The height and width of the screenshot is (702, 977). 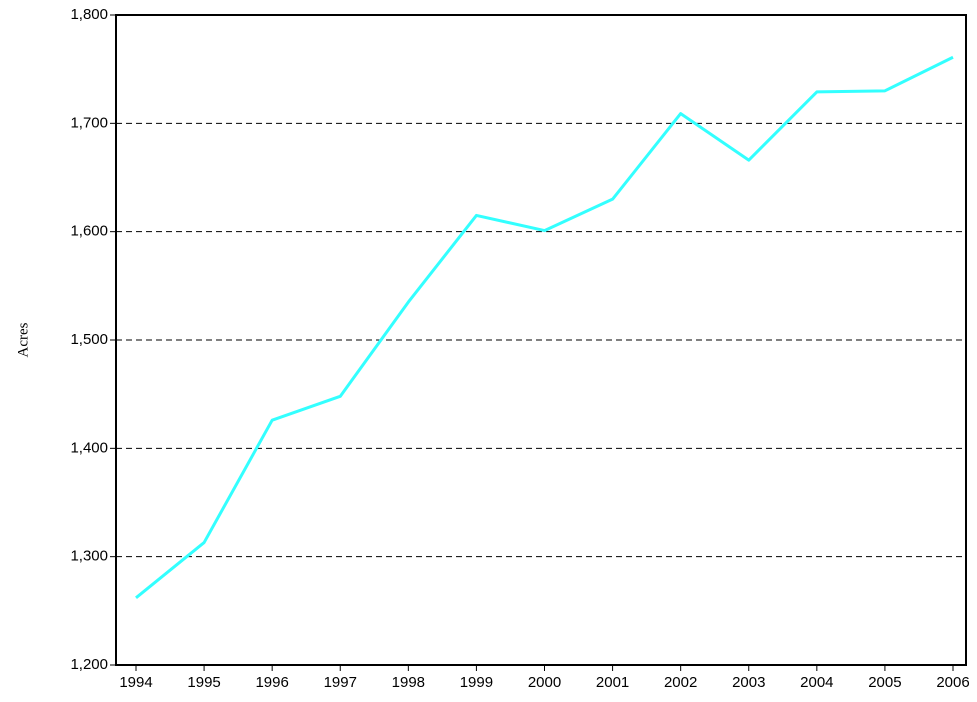 I want to click on y-axis-label: Acres, so click(x=23, y=339).